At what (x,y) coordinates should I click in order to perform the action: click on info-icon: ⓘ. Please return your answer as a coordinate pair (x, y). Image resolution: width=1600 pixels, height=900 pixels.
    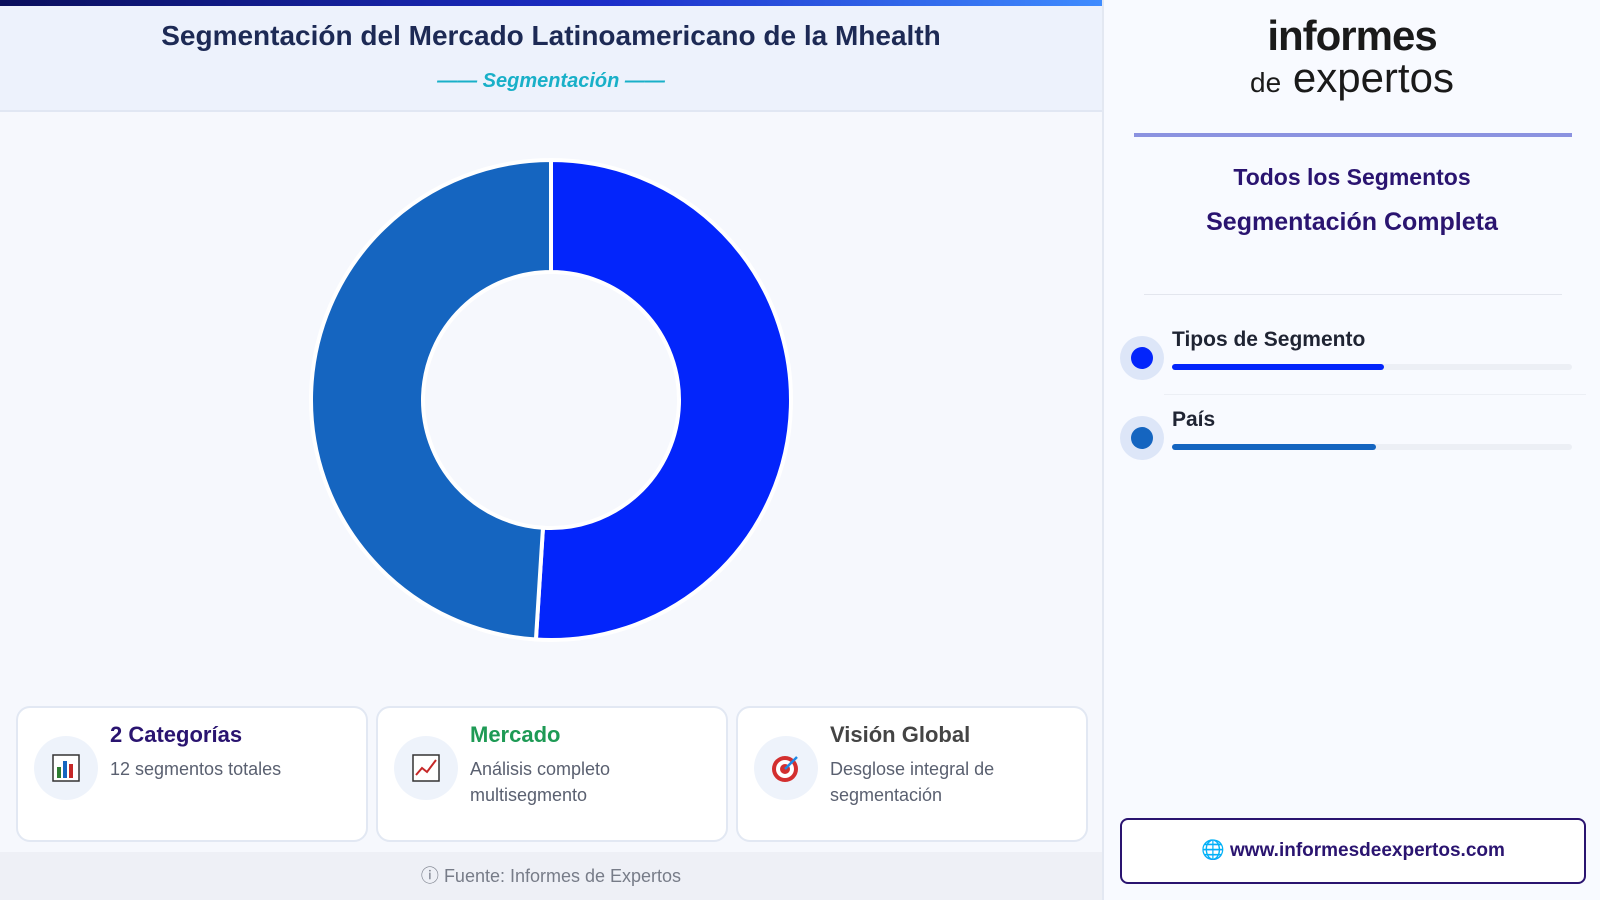
    Looking at the image, I should click on (429, 876).